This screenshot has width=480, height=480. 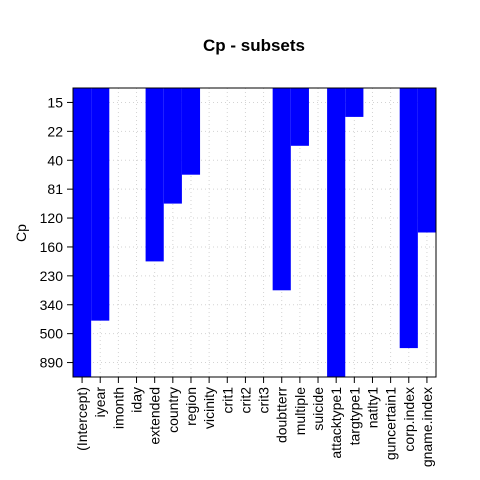 I want to click on y-tick-label: 22, so click(x=55, y=131).